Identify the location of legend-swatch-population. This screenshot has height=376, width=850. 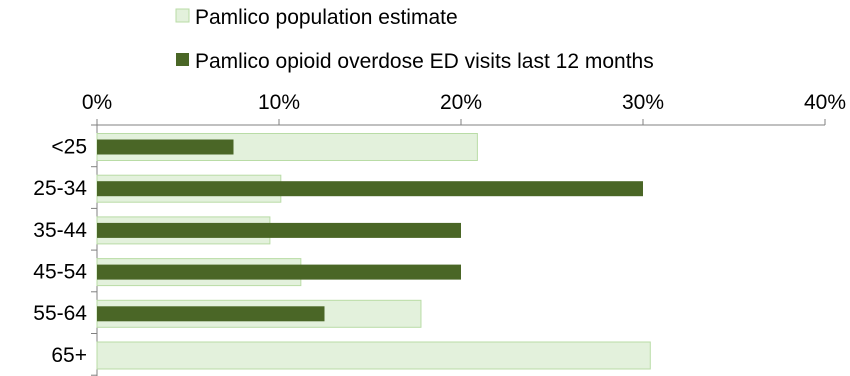
(182, 15).